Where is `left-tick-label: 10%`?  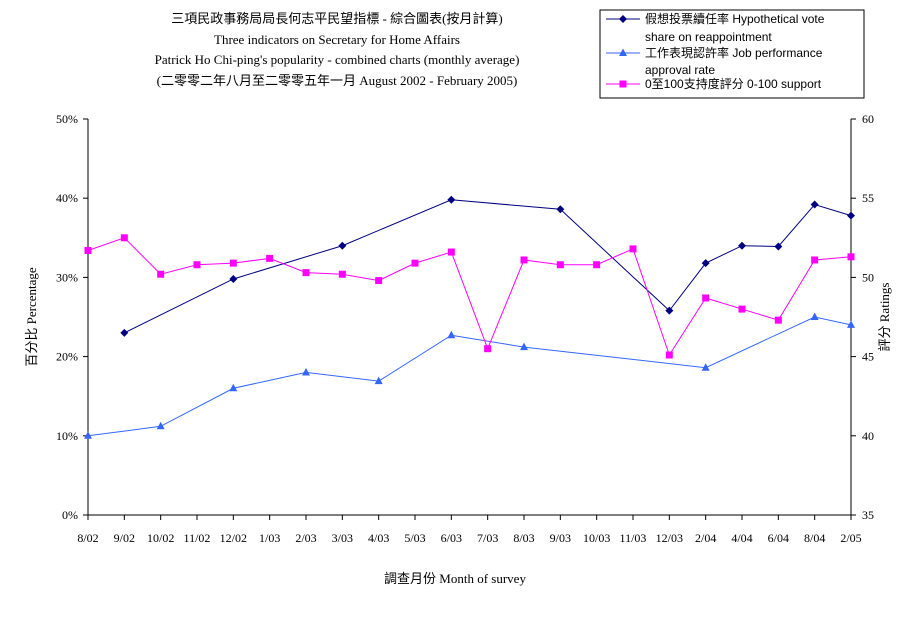 left-tick-label: 10% is located at coordinates (67, 436).